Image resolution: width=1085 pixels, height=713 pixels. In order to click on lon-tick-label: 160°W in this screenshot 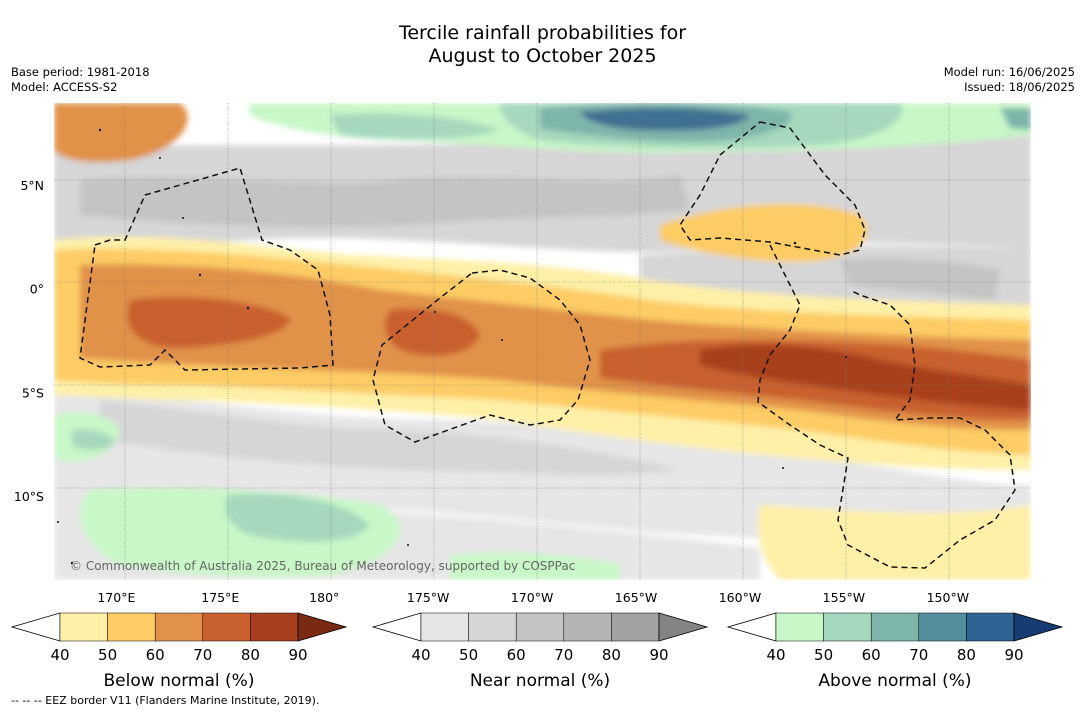, I will do `click(740, 597)`.